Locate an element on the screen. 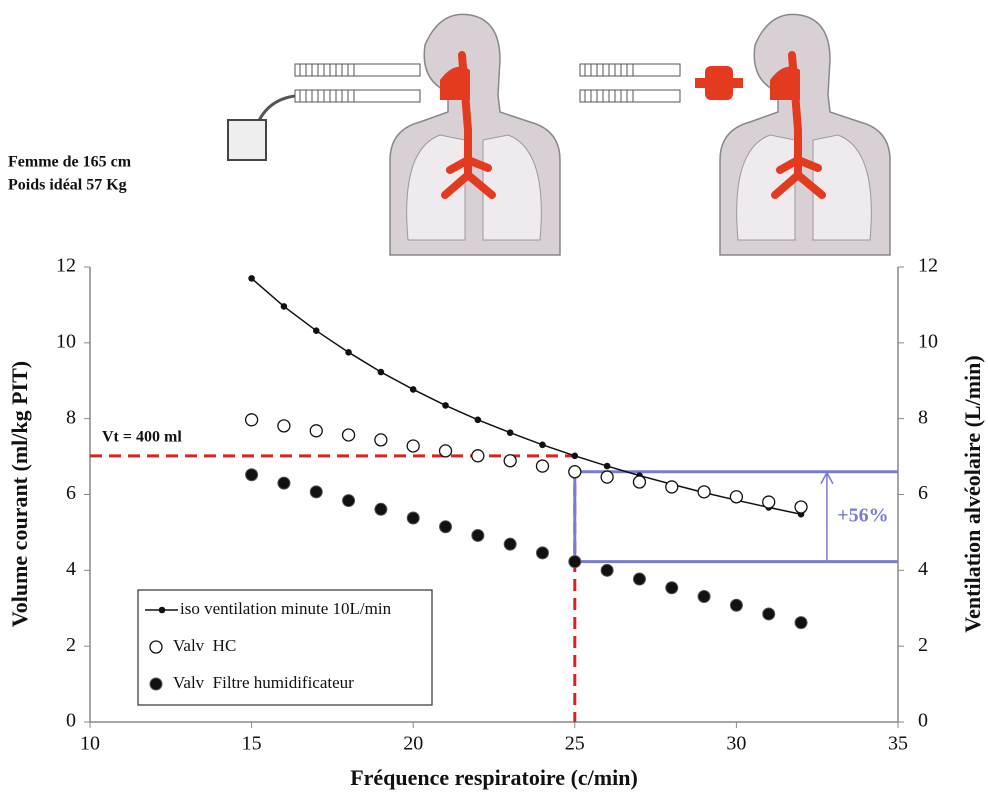 The image size is (988, 798). y2-tick-label: 2 is located at coordinates (923, 645).